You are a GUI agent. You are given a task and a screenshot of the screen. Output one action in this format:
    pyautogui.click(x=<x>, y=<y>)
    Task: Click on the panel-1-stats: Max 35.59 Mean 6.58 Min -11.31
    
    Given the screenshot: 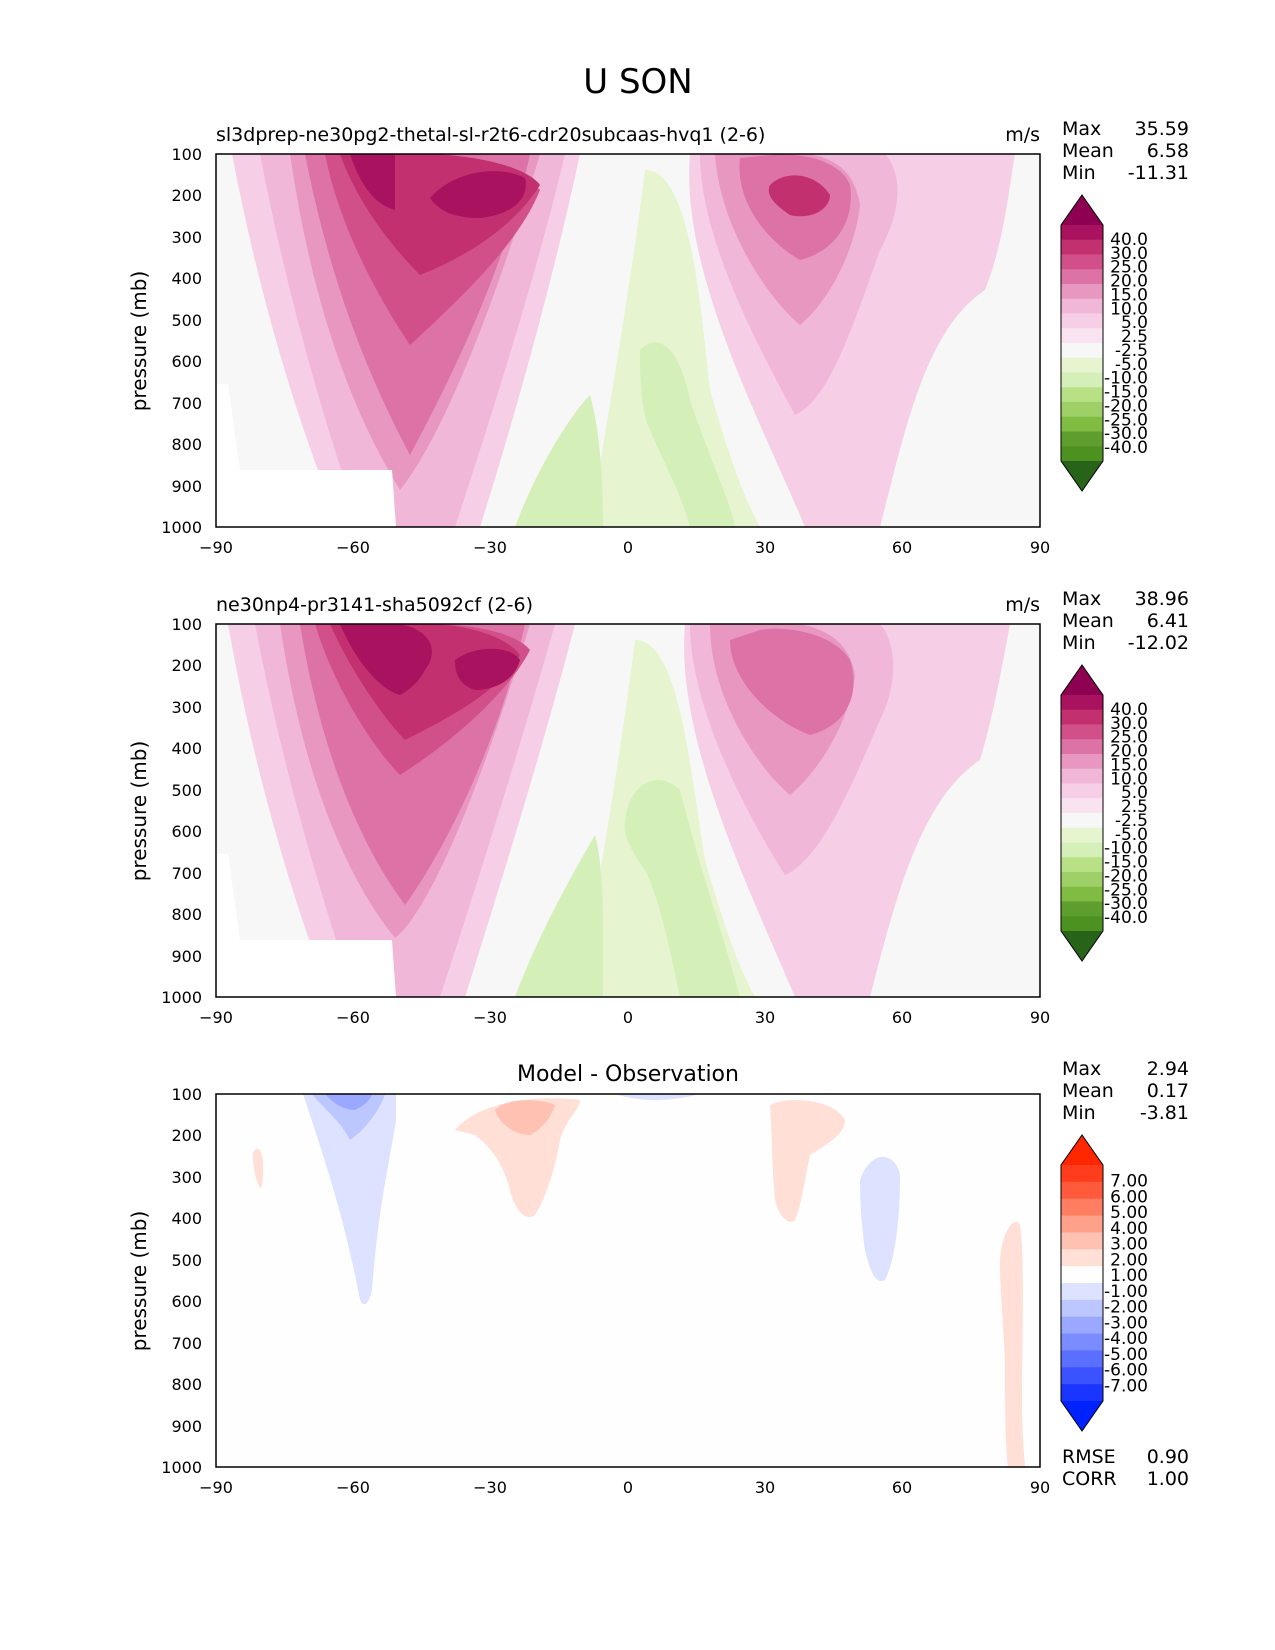 What is the action you would take?
    pyautogui.click(x=1125, y=151)
    